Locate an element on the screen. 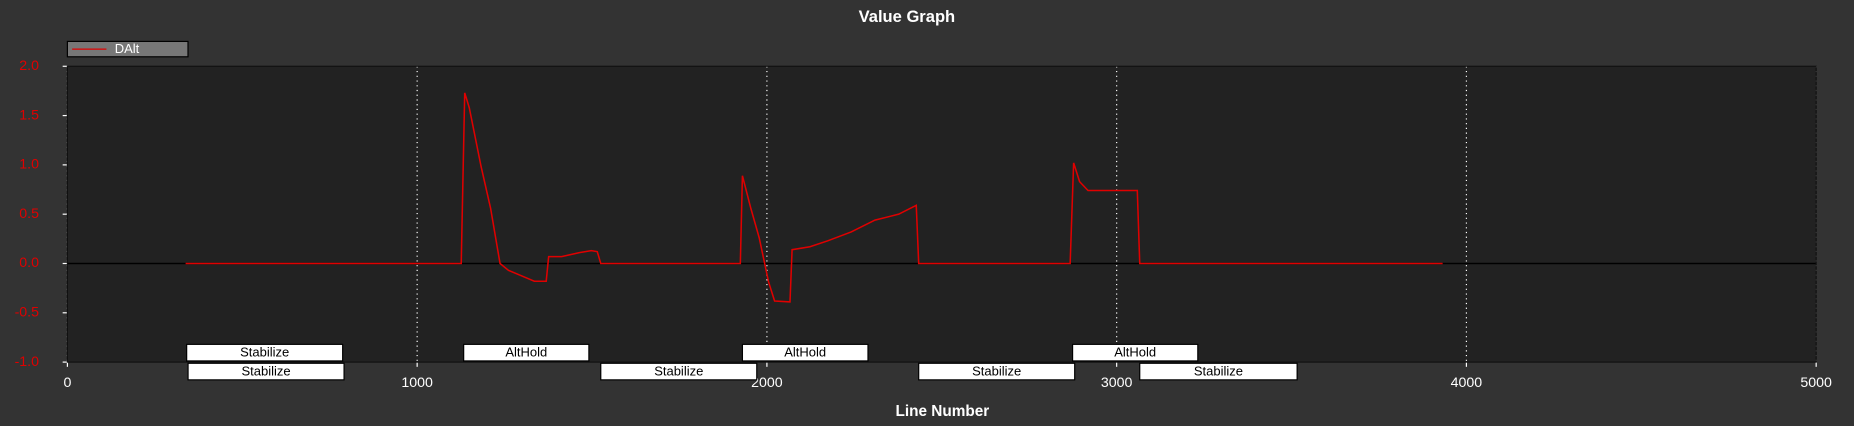 Image resolution: width=1854 pixels, height=426 pixels. y-tick-label: 1.0 is located at coordinates (29, 165).